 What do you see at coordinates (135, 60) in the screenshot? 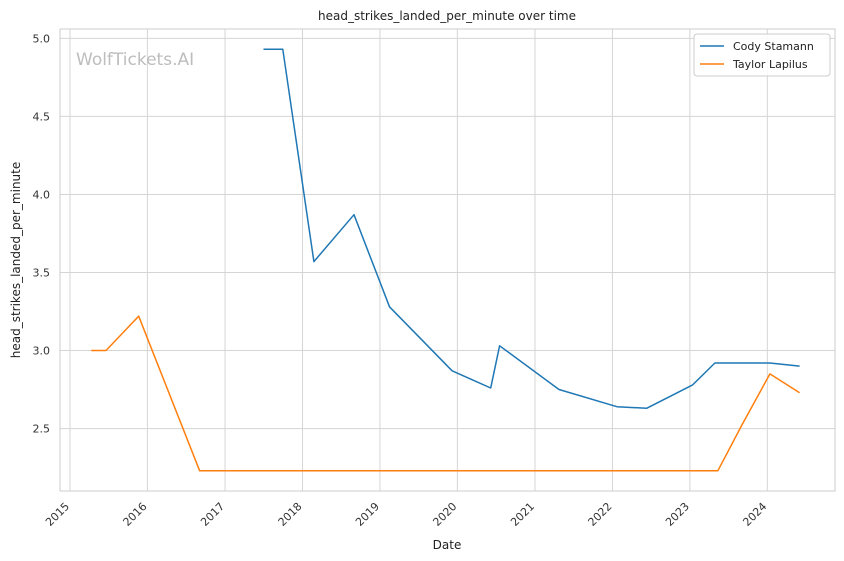
I see `watermark: WolfTickets.AI` at bounding box center [135, 60].